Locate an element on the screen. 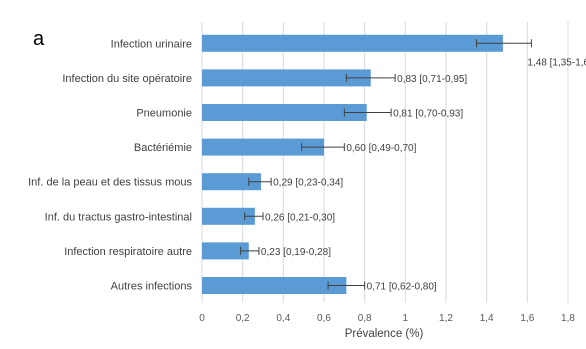 The height and width of the screenshot is (349, 586). x-tick-label: 0,8 is located at coordinates (365, 318).